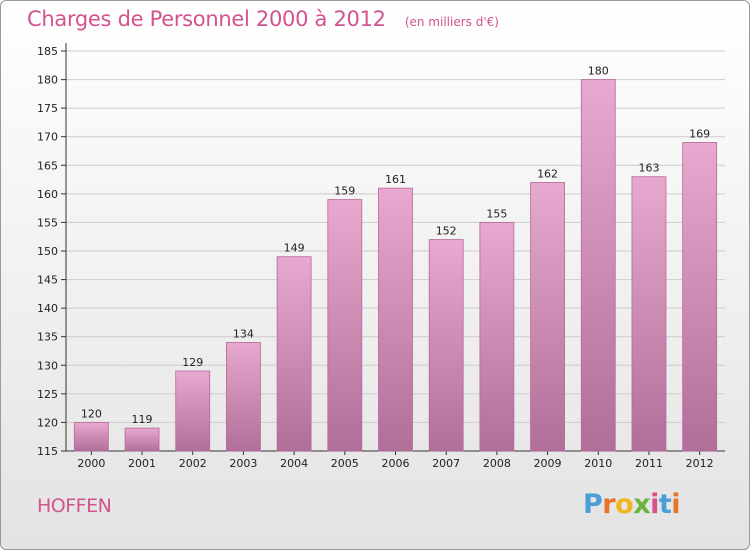 The width and height of the screenshot is (750, 550). Describe the element at coordinates (395, 319) in the screenshot. I see `bar-2006` at that location.